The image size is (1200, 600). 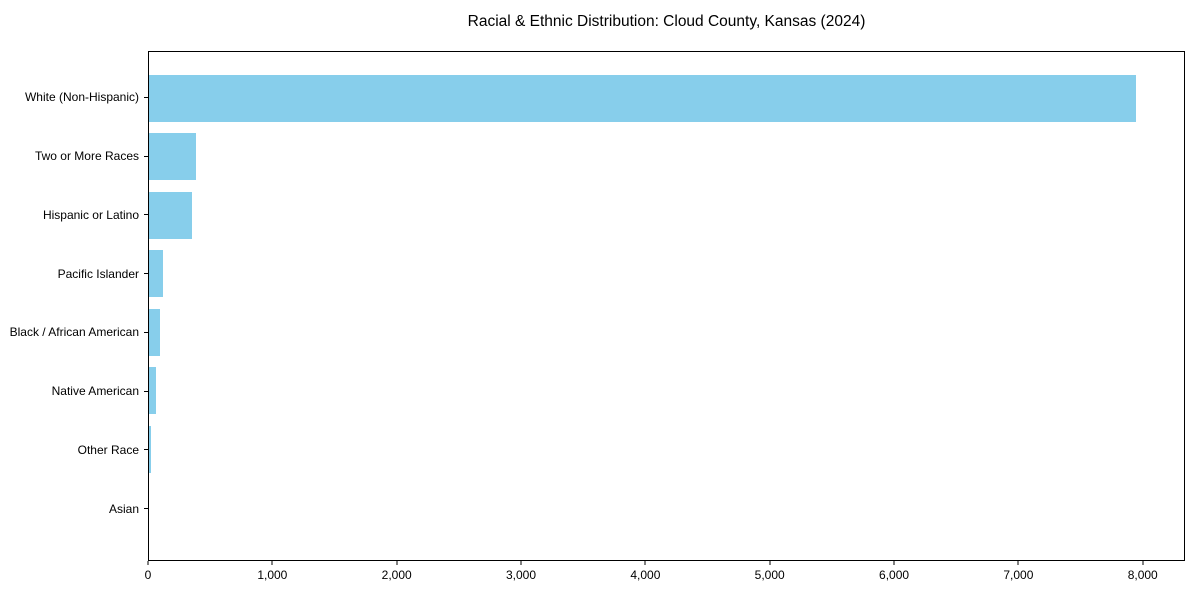 What do you see at coordinates (156, 274) in the screenshot?
I see `bar-pacific-islander` at bounding box center [156, 274].